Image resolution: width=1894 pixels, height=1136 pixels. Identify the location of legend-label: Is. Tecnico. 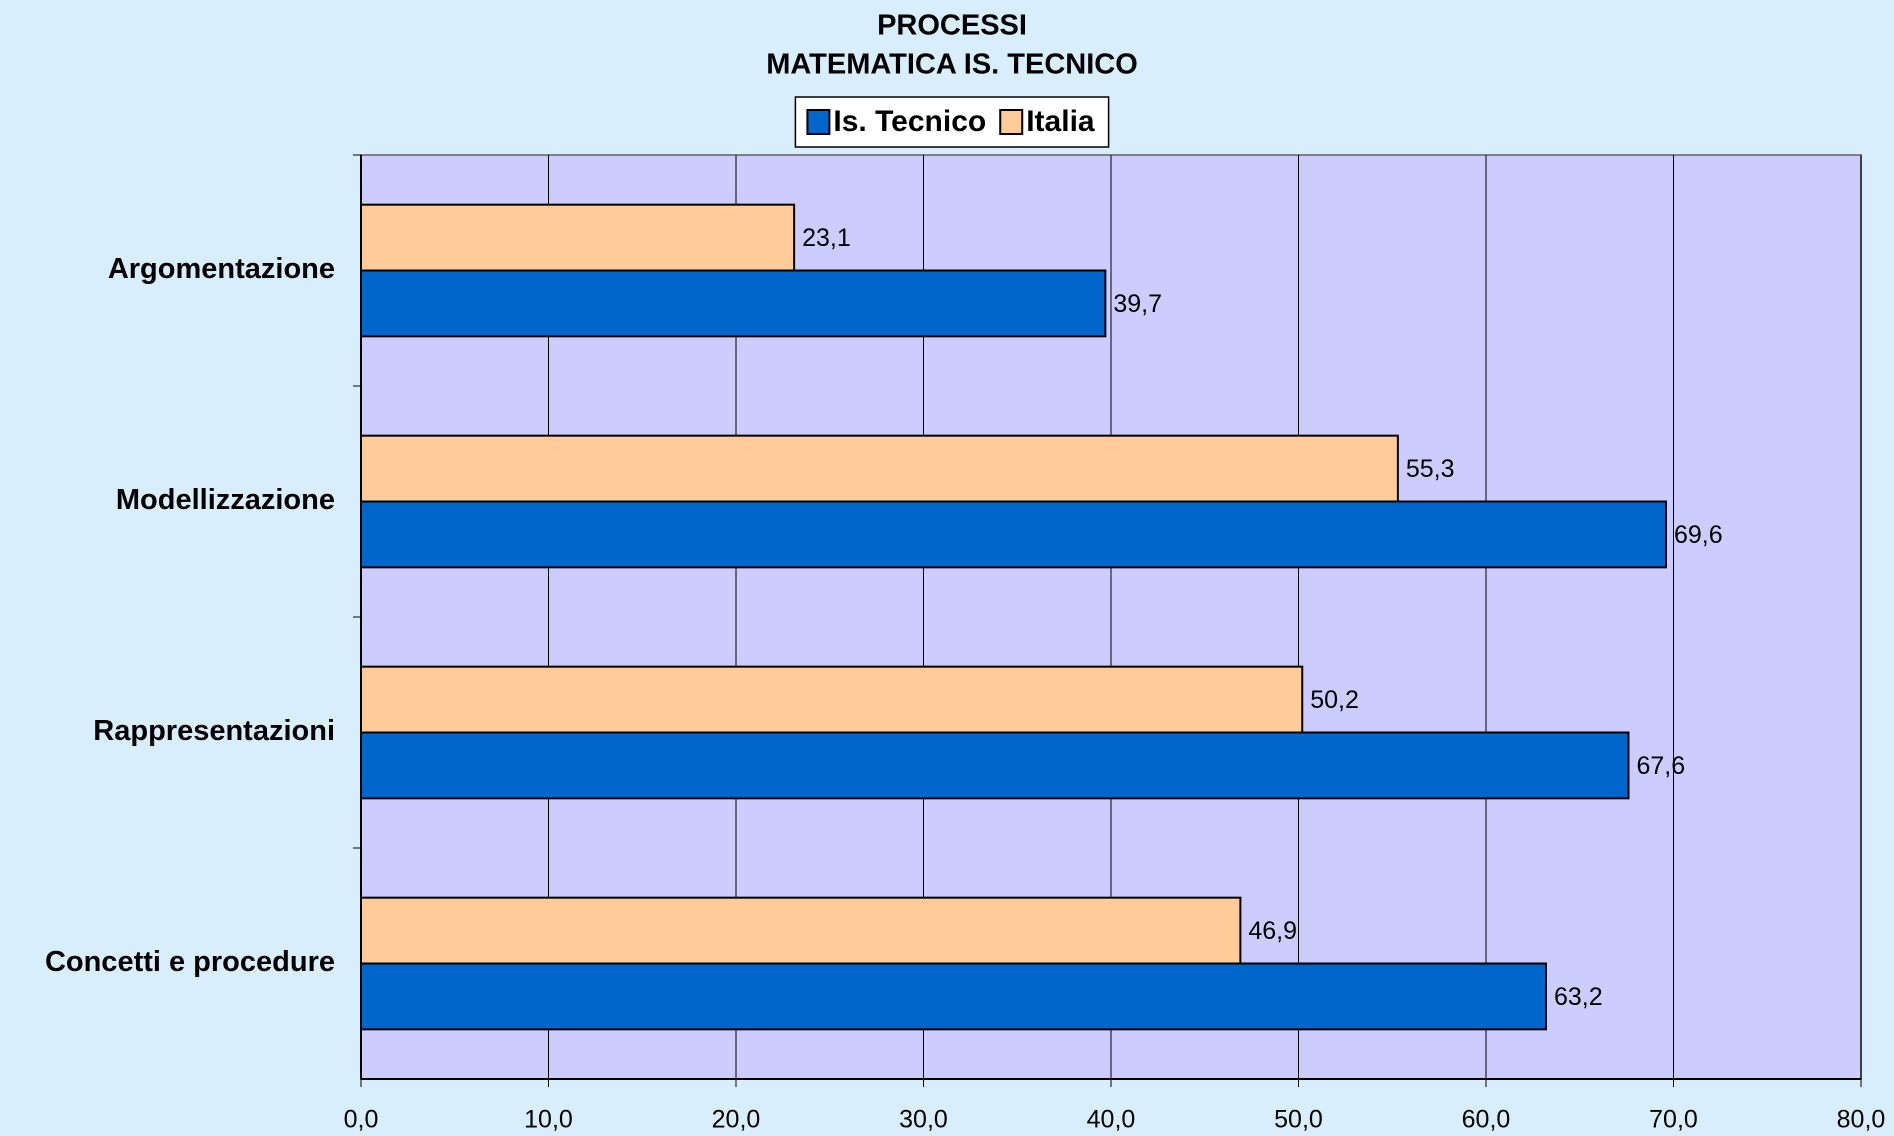
(909, 121).